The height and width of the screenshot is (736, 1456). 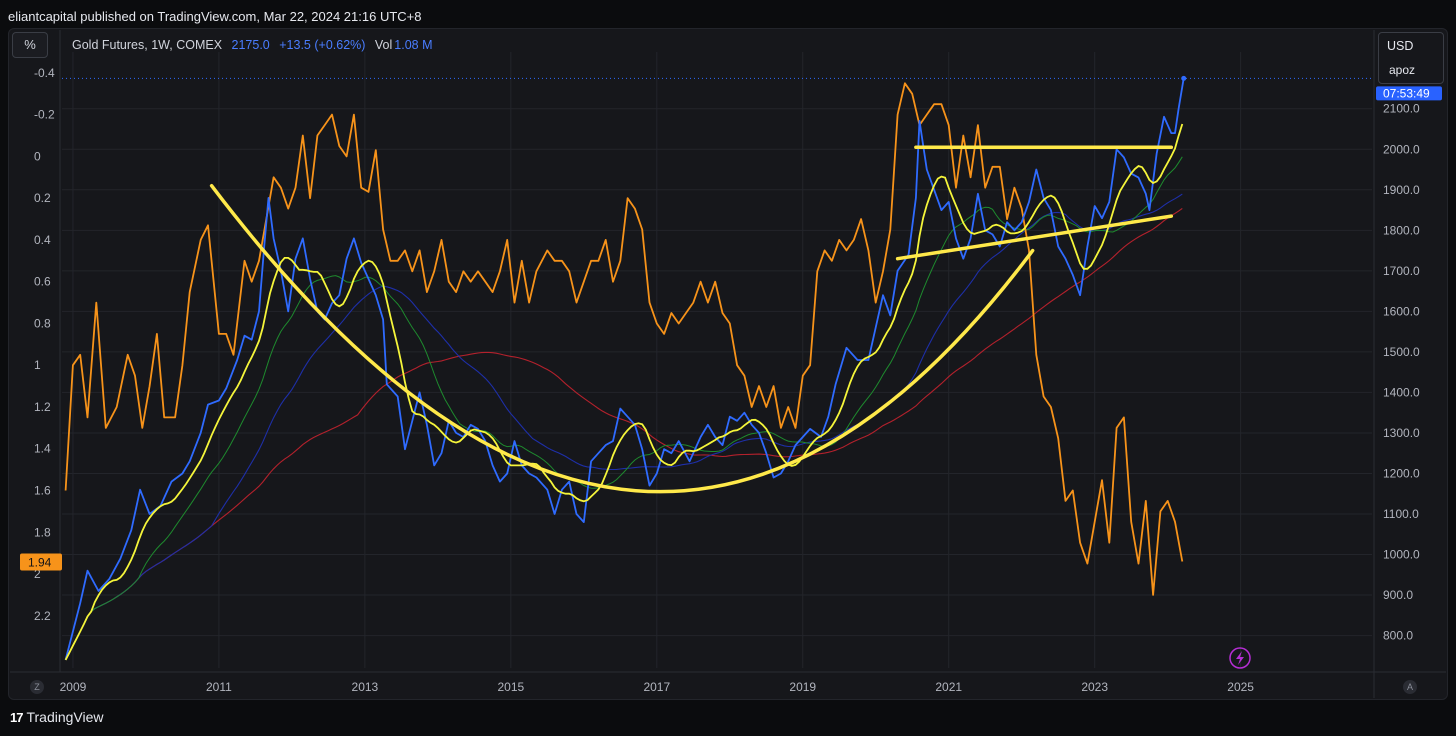 I want to click on right-axis-tick: 900.0, so click(x=1398, y=595).